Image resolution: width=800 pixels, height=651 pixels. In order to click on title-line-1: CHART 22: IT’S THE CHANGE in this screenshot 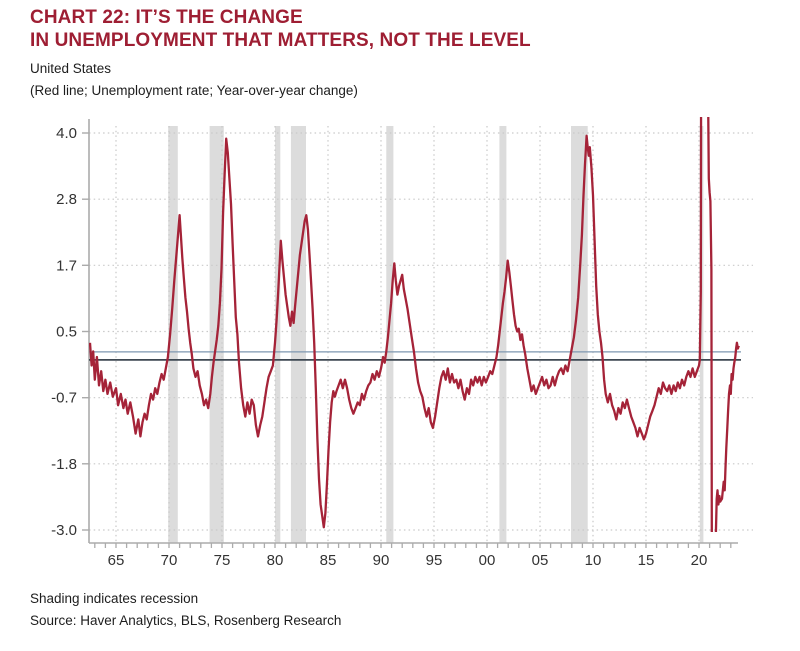, I will do `click(166, 17)`.